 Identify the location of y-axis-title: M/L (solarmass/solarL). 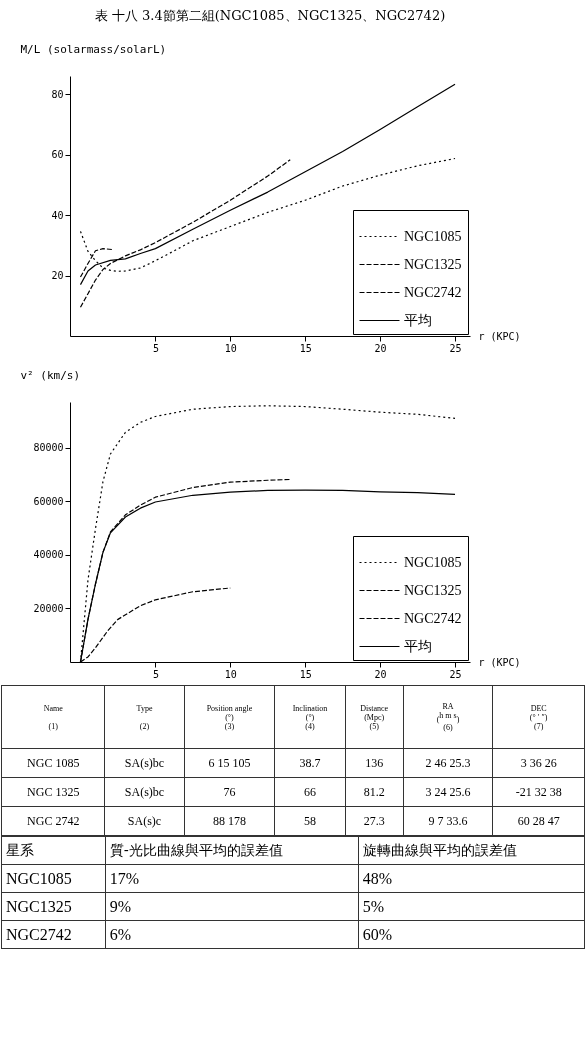
(93, 49).